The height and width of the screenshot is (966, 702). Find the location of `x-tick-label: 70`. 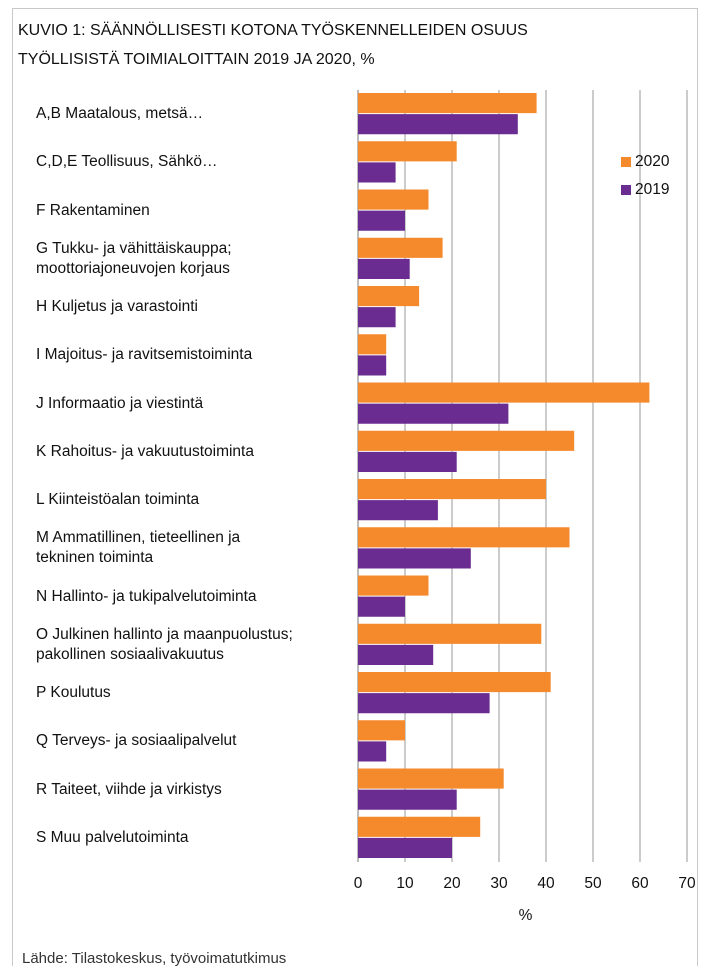

x-tick-label: 70 is located at coordinates (687, 883).